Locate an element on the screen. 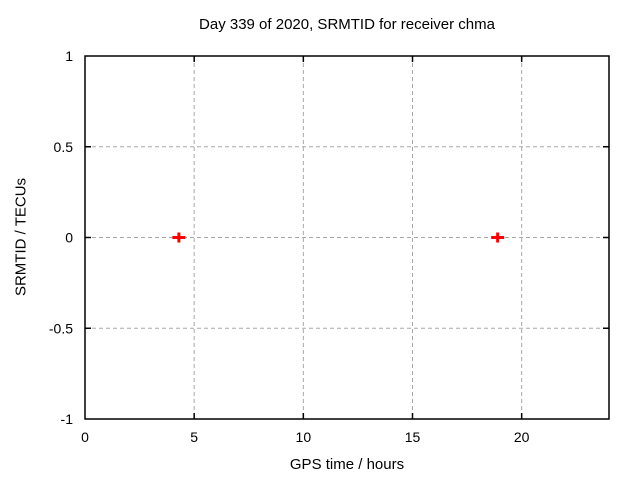  x-tick-label: 20 is located at coordinates (522, 437).